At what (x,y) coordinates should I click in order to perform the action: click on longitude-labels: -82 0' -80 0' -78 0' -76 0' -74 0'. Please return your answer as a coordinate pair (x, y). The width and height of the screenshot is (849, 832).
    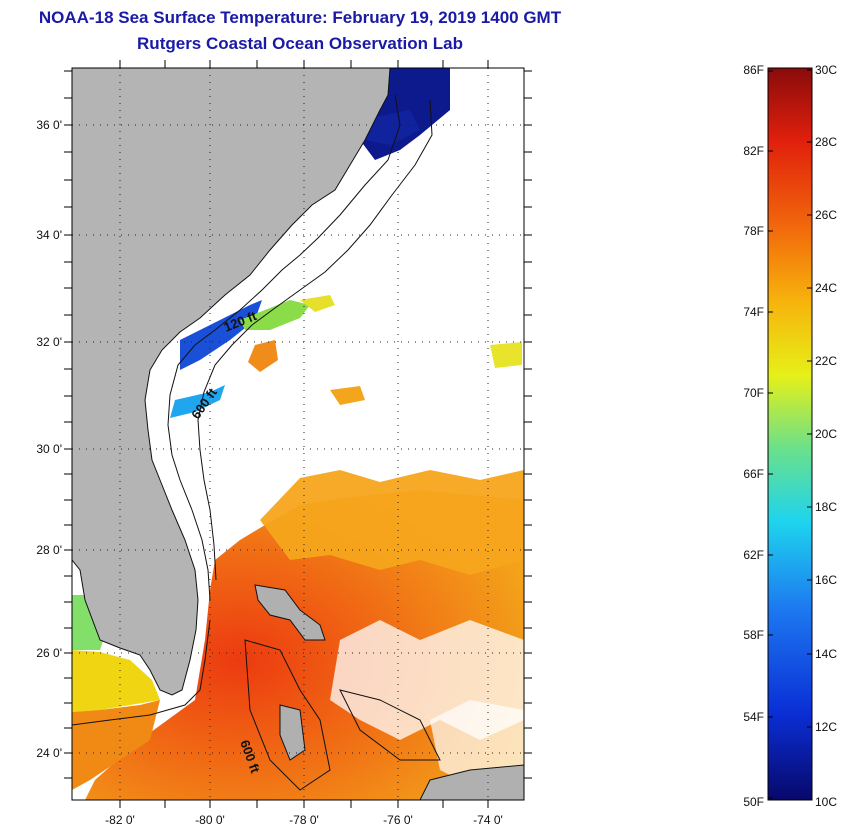
    Looking at the image, I should click on (304, 820).